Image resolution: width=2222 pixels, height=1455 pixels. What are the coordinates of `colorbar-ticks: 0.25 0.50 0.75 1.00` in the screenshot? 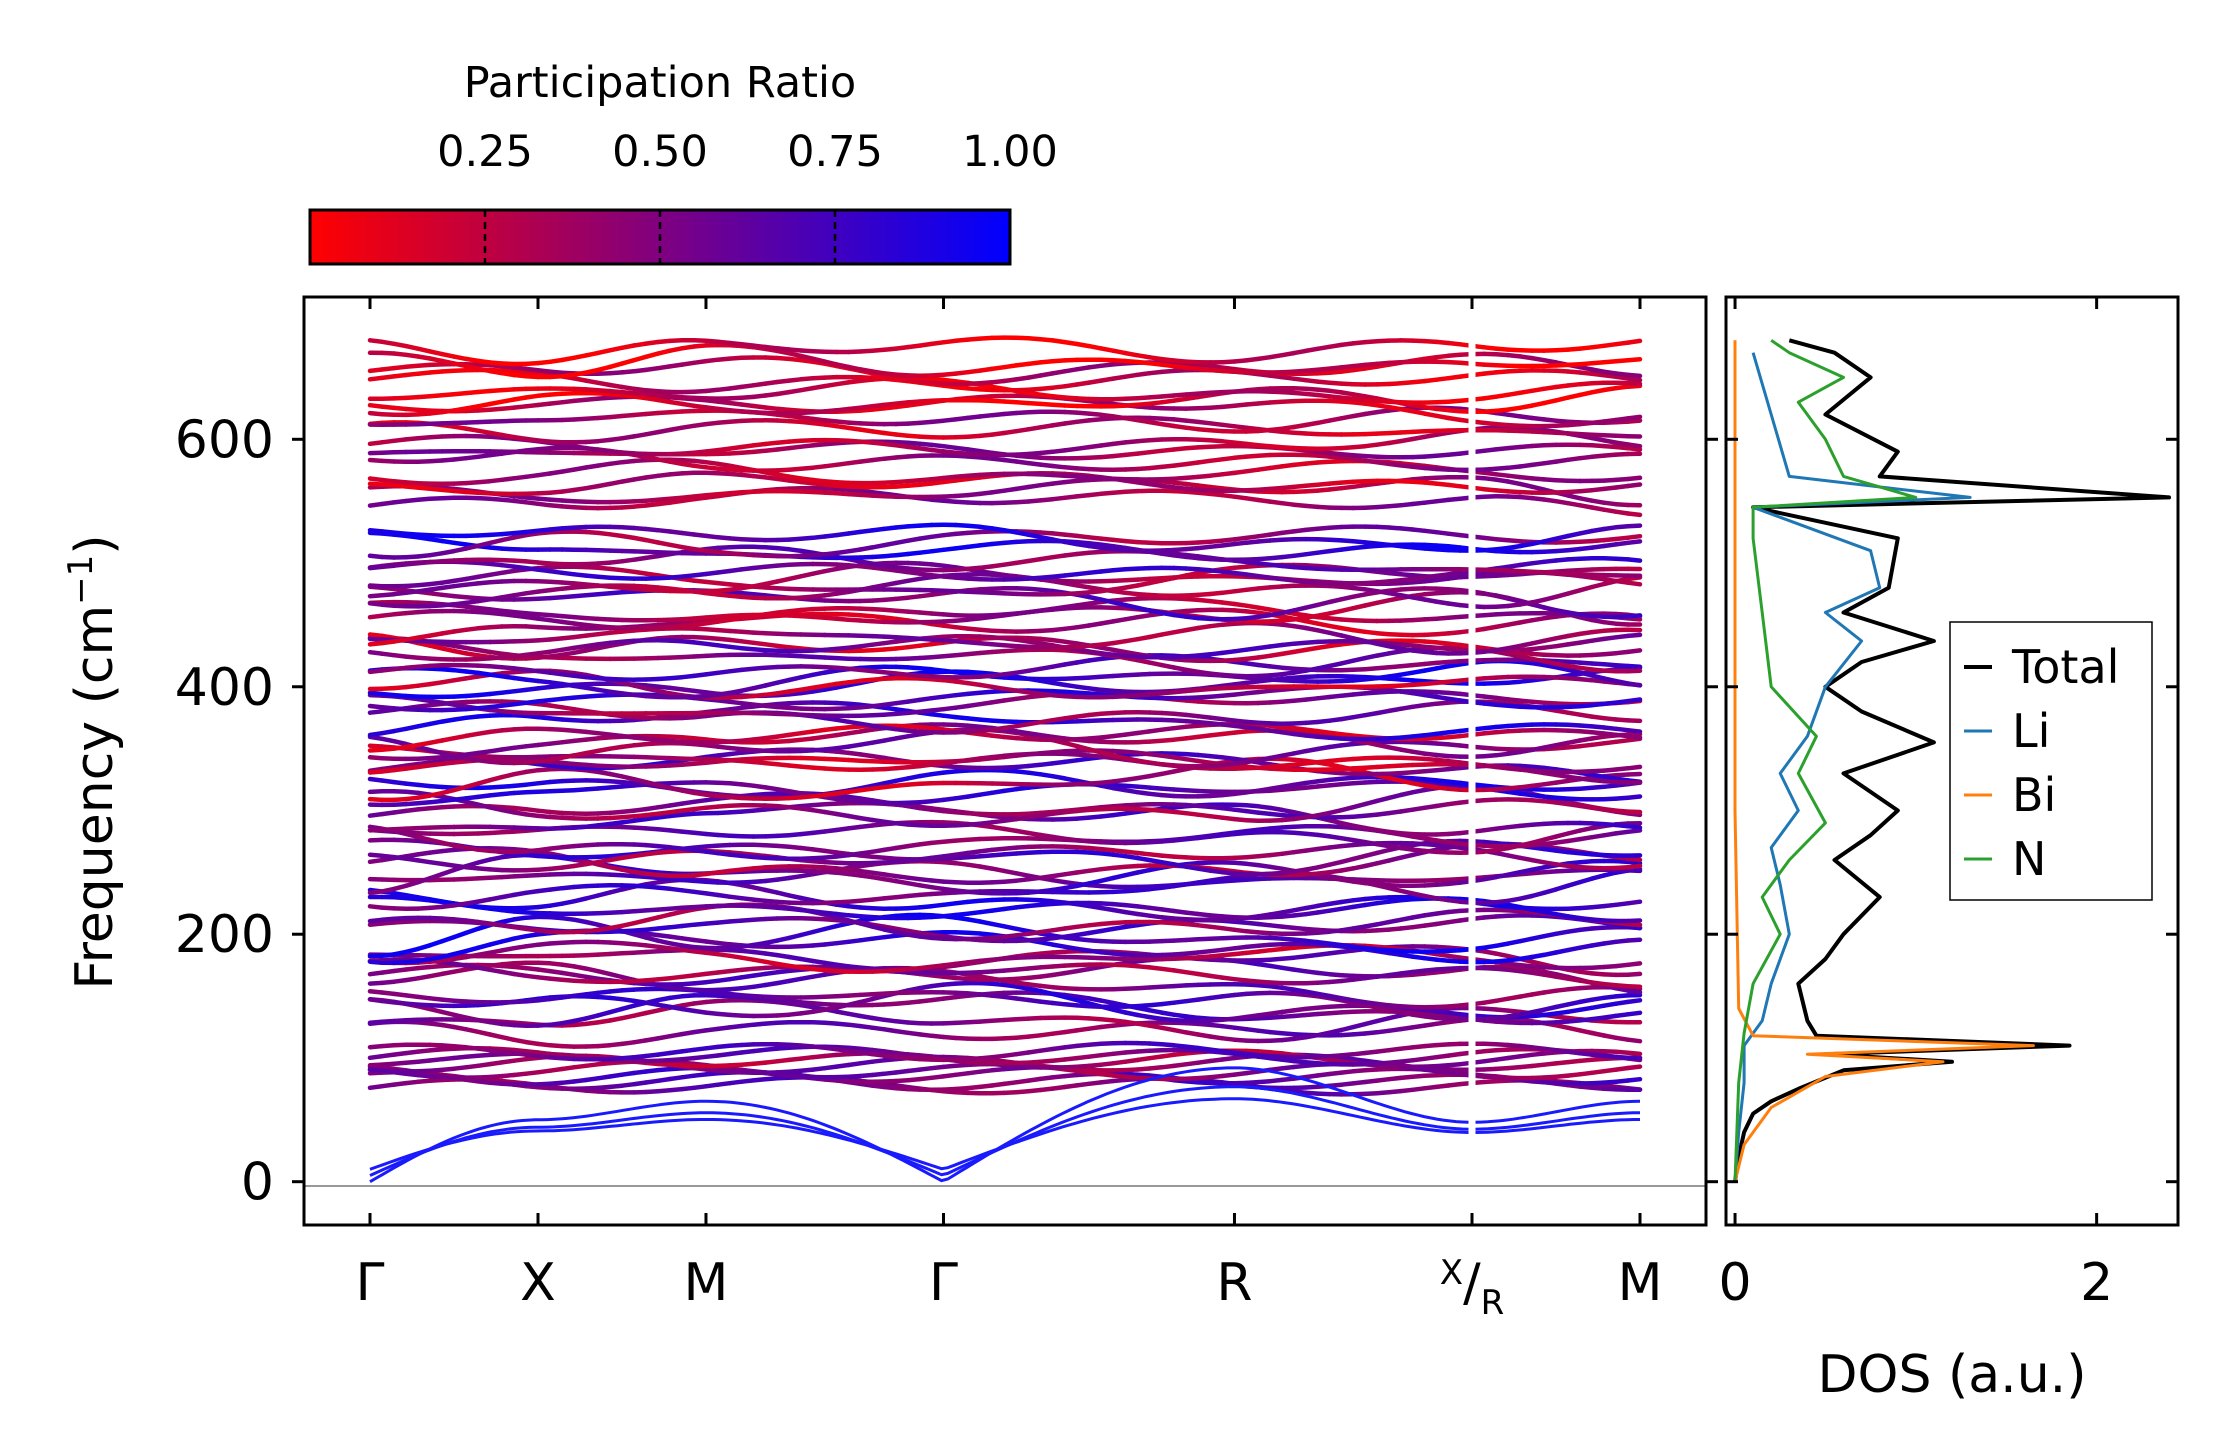 It's located at (747, 195).